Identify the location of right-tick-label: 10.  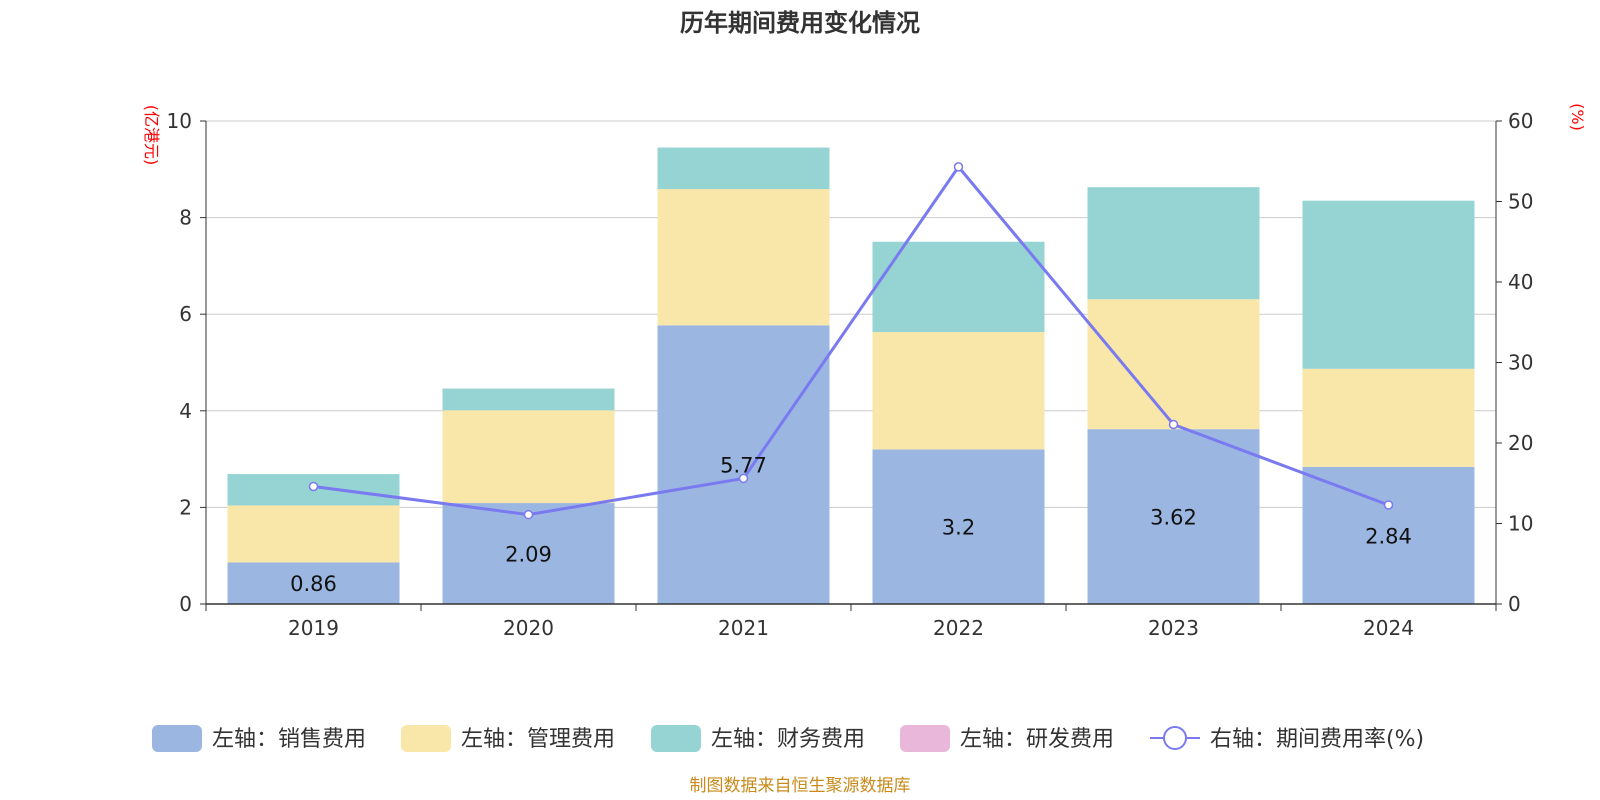
(1520, 524).